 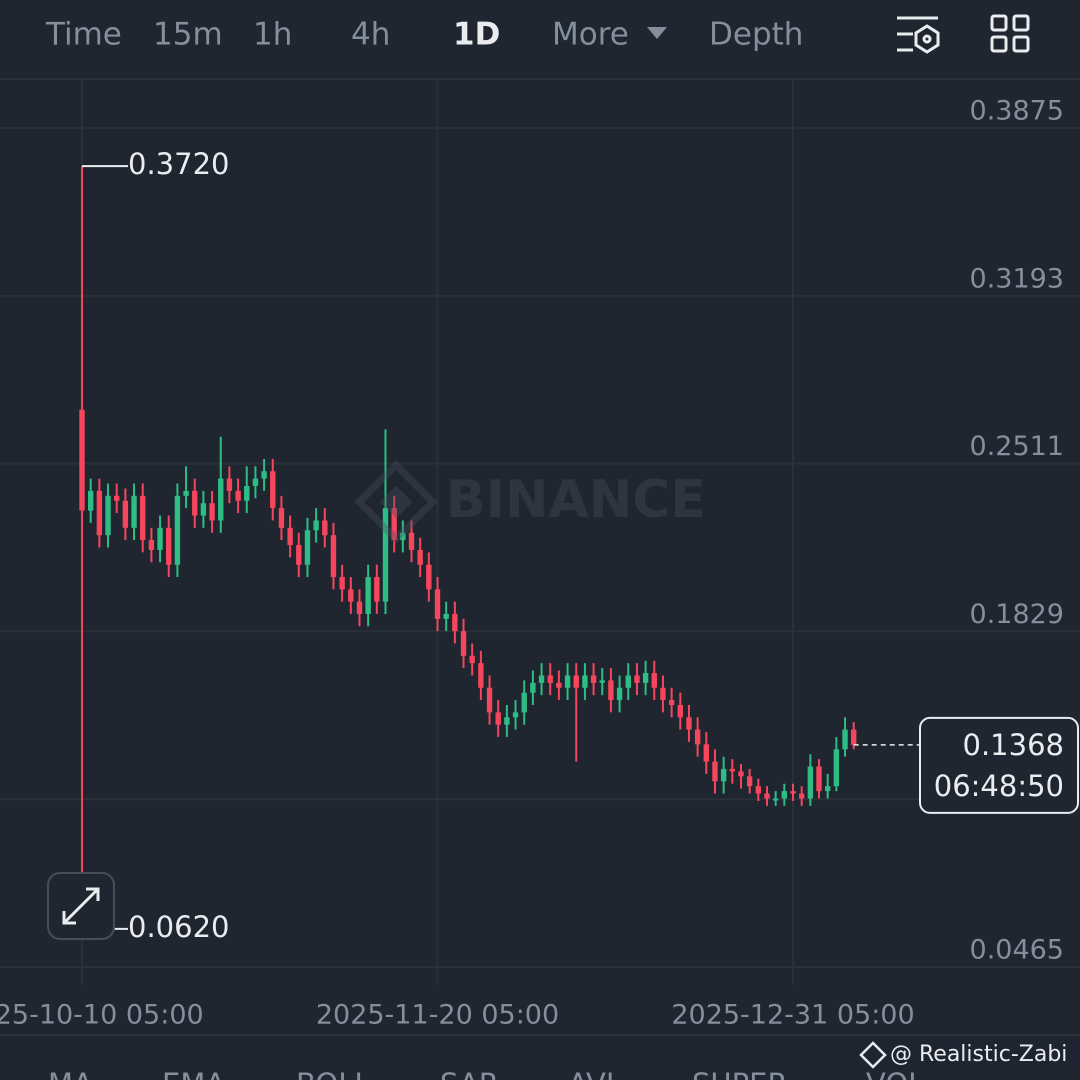 I want to click on credit-logo, so click(x=873, y=1055).